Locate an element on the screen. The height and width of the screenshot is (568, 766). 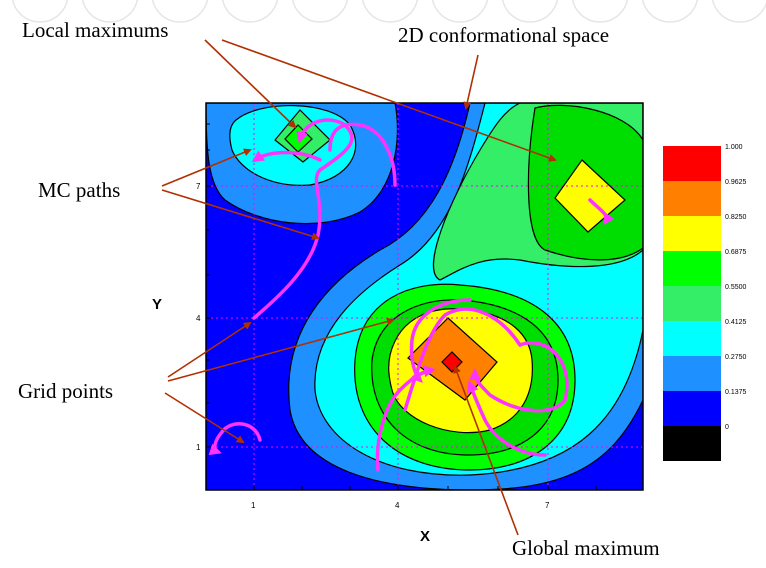
colorbar-level: 0.4125 is located at coordinates (736, 322).